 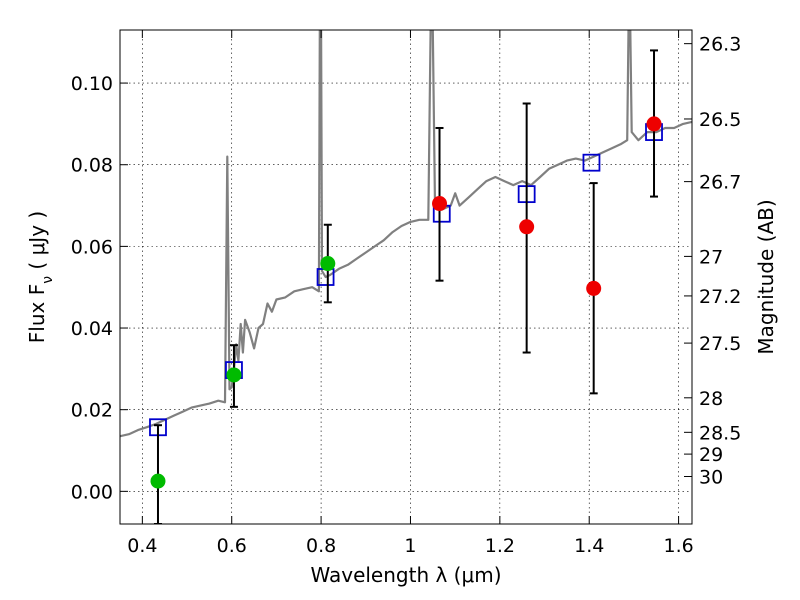 What do you see at coordinates (711, 399) in the screenshot?
I see `mag-tick-label: 28` at bounding box center [711, 399].